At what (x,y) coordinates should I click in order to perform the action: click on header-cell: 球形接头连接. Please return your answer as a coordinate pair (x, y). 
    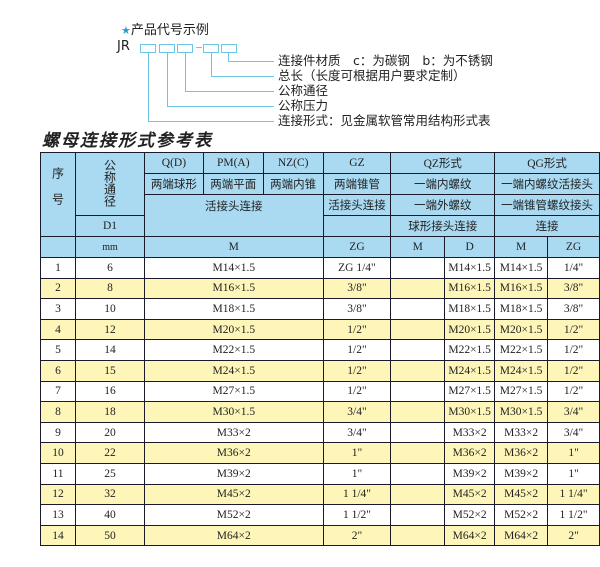
    Looking at the image, I should click on (443, 226).